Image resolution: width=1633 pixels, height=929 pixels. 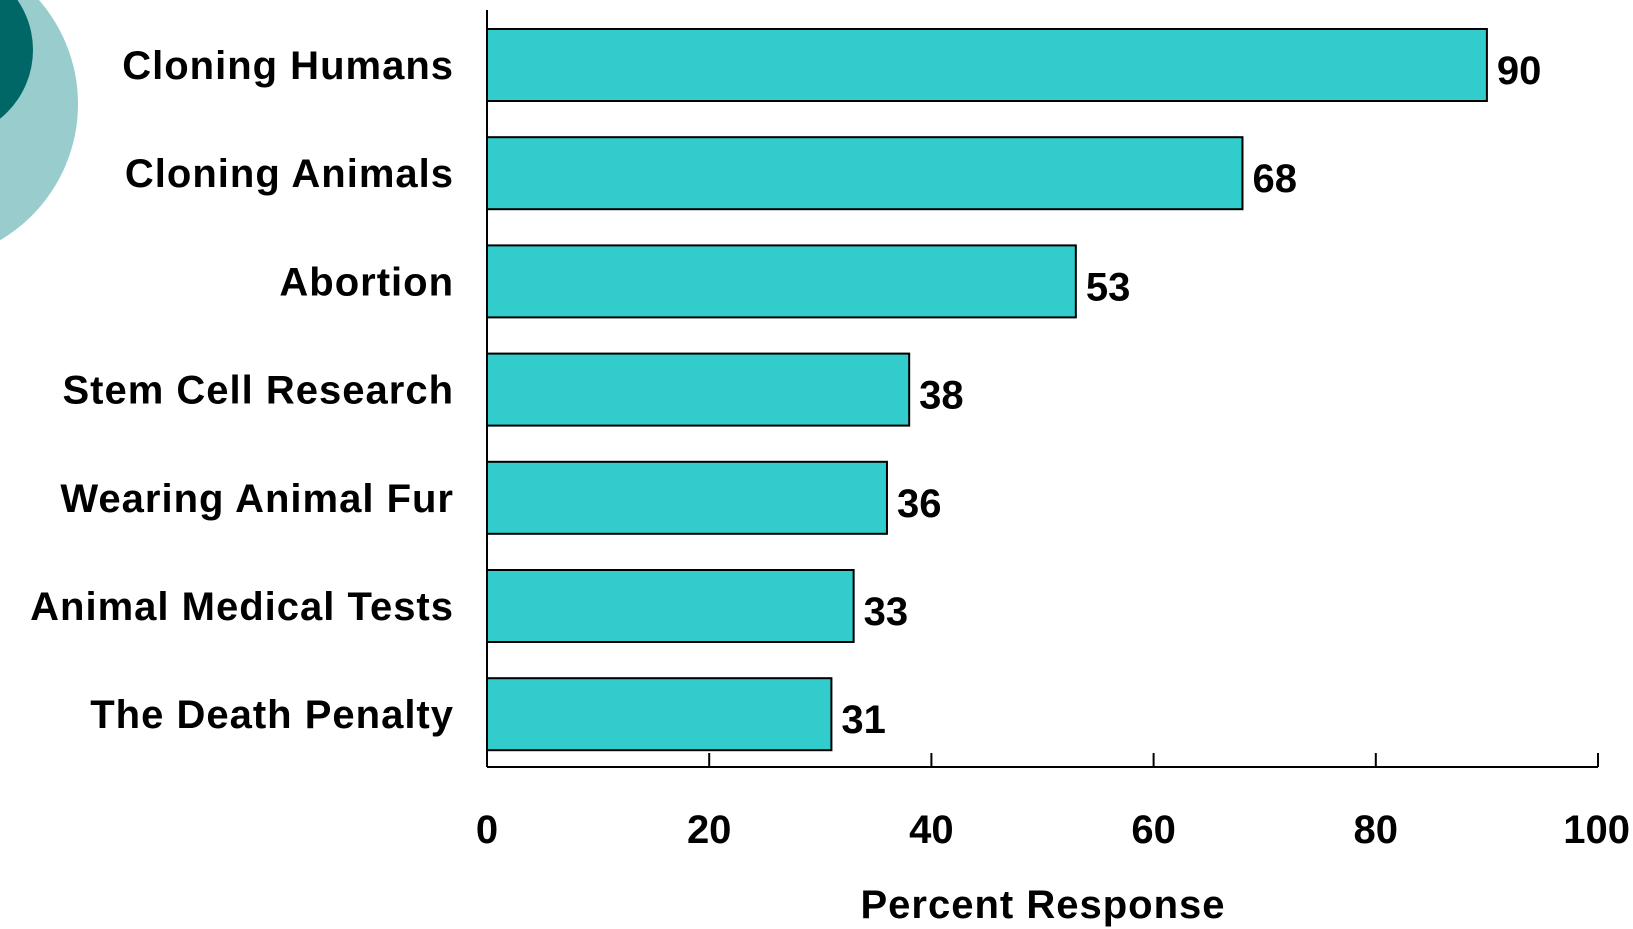 I want to click on category-label: Stem Cell Research, so click(x=258, y=391).